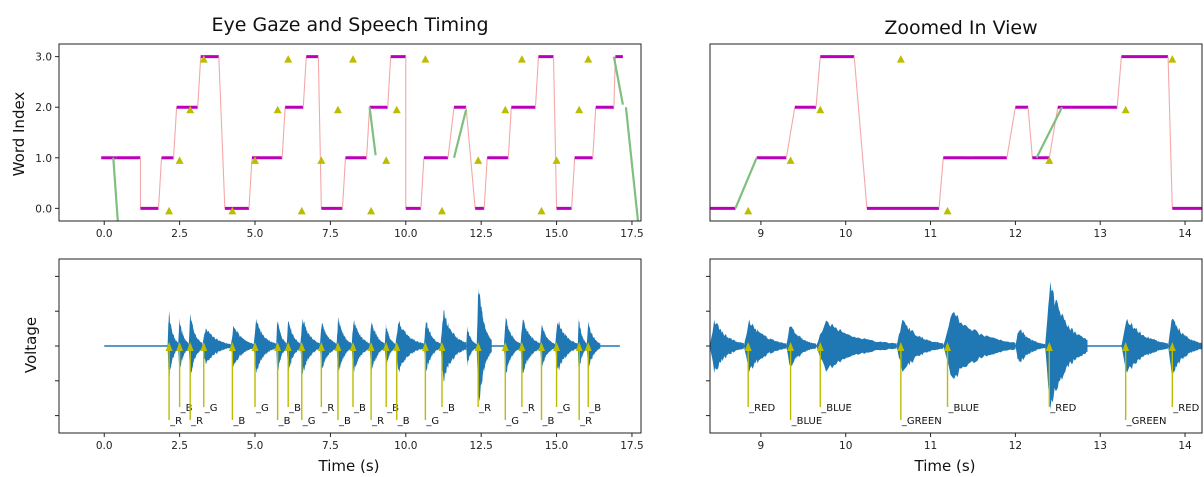  What do you see at coordinates (179, 446) in the screenshot?
I see `x-tick-label: 2.5` at bounding box center [179, 446].